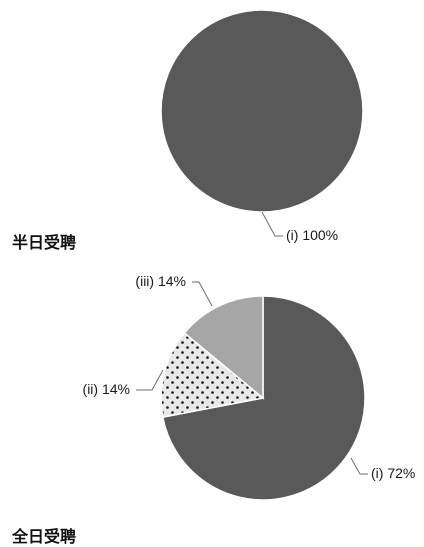  Describe the element at coordinates (43, 536) in the screenshot. I see `chart-title-full-day: 全日受聘` at that location.